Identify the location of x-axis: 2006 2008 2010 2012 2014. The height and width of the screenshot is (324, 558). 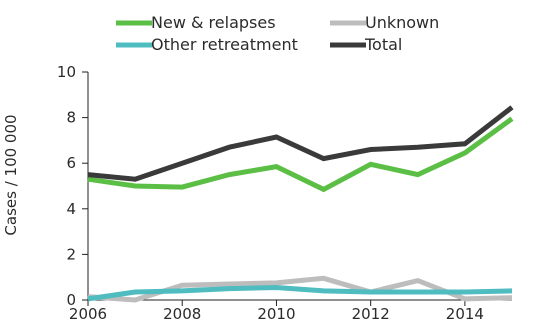
(290, 311).